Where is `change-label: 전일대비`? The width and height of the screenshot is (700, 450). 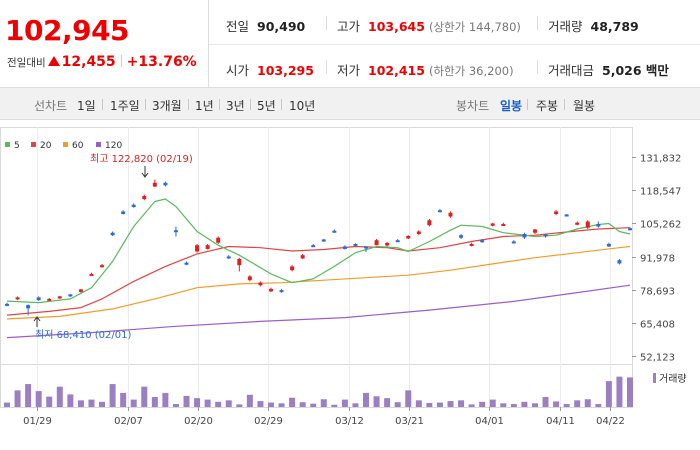 change-label: 전일대비 is located at coordinates (26, 63).